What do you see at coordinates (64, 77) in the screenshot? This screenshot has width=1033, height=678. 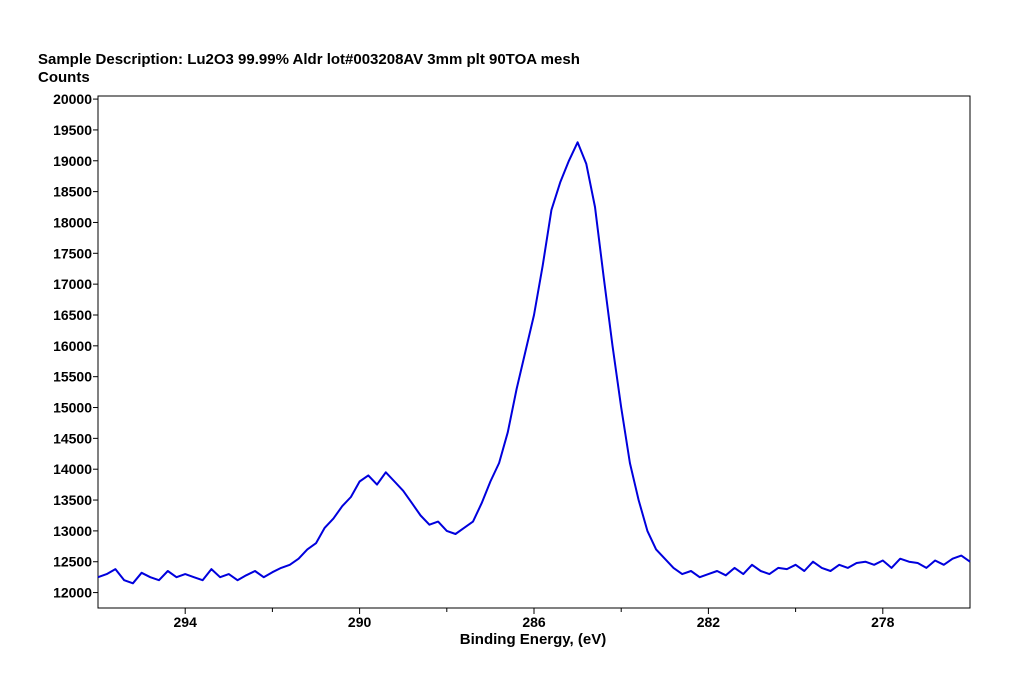 I see `y-axis-label: Counts` at bounding box center [64, 77].